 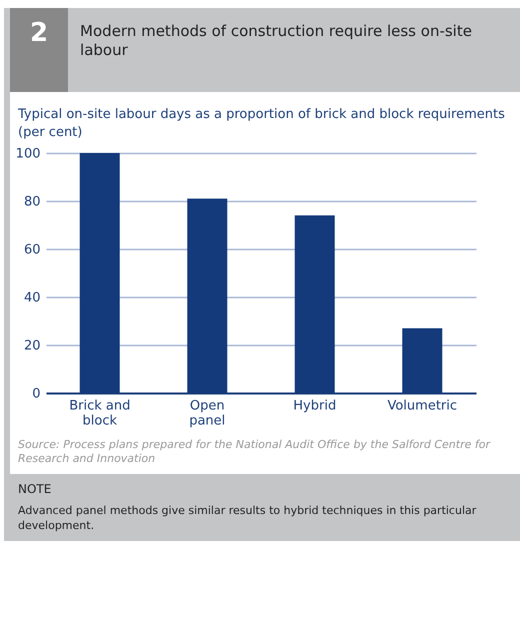 I want to click on x-tick-label: Brick and block, so click(x=99, y=413).